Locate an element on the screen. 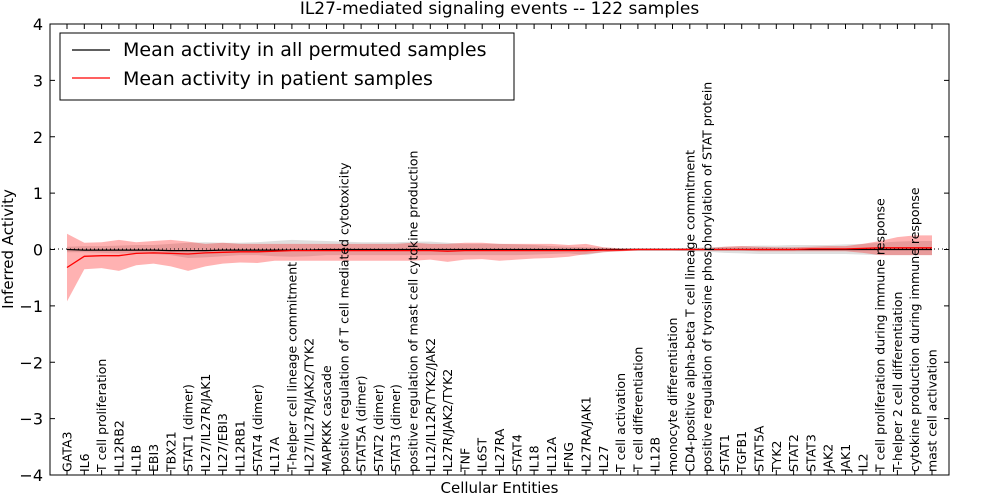 The height and width of the screenshot is (500, 1000). x-tick-label: STAT1 (dimer) is located at coordinates (188, 428).